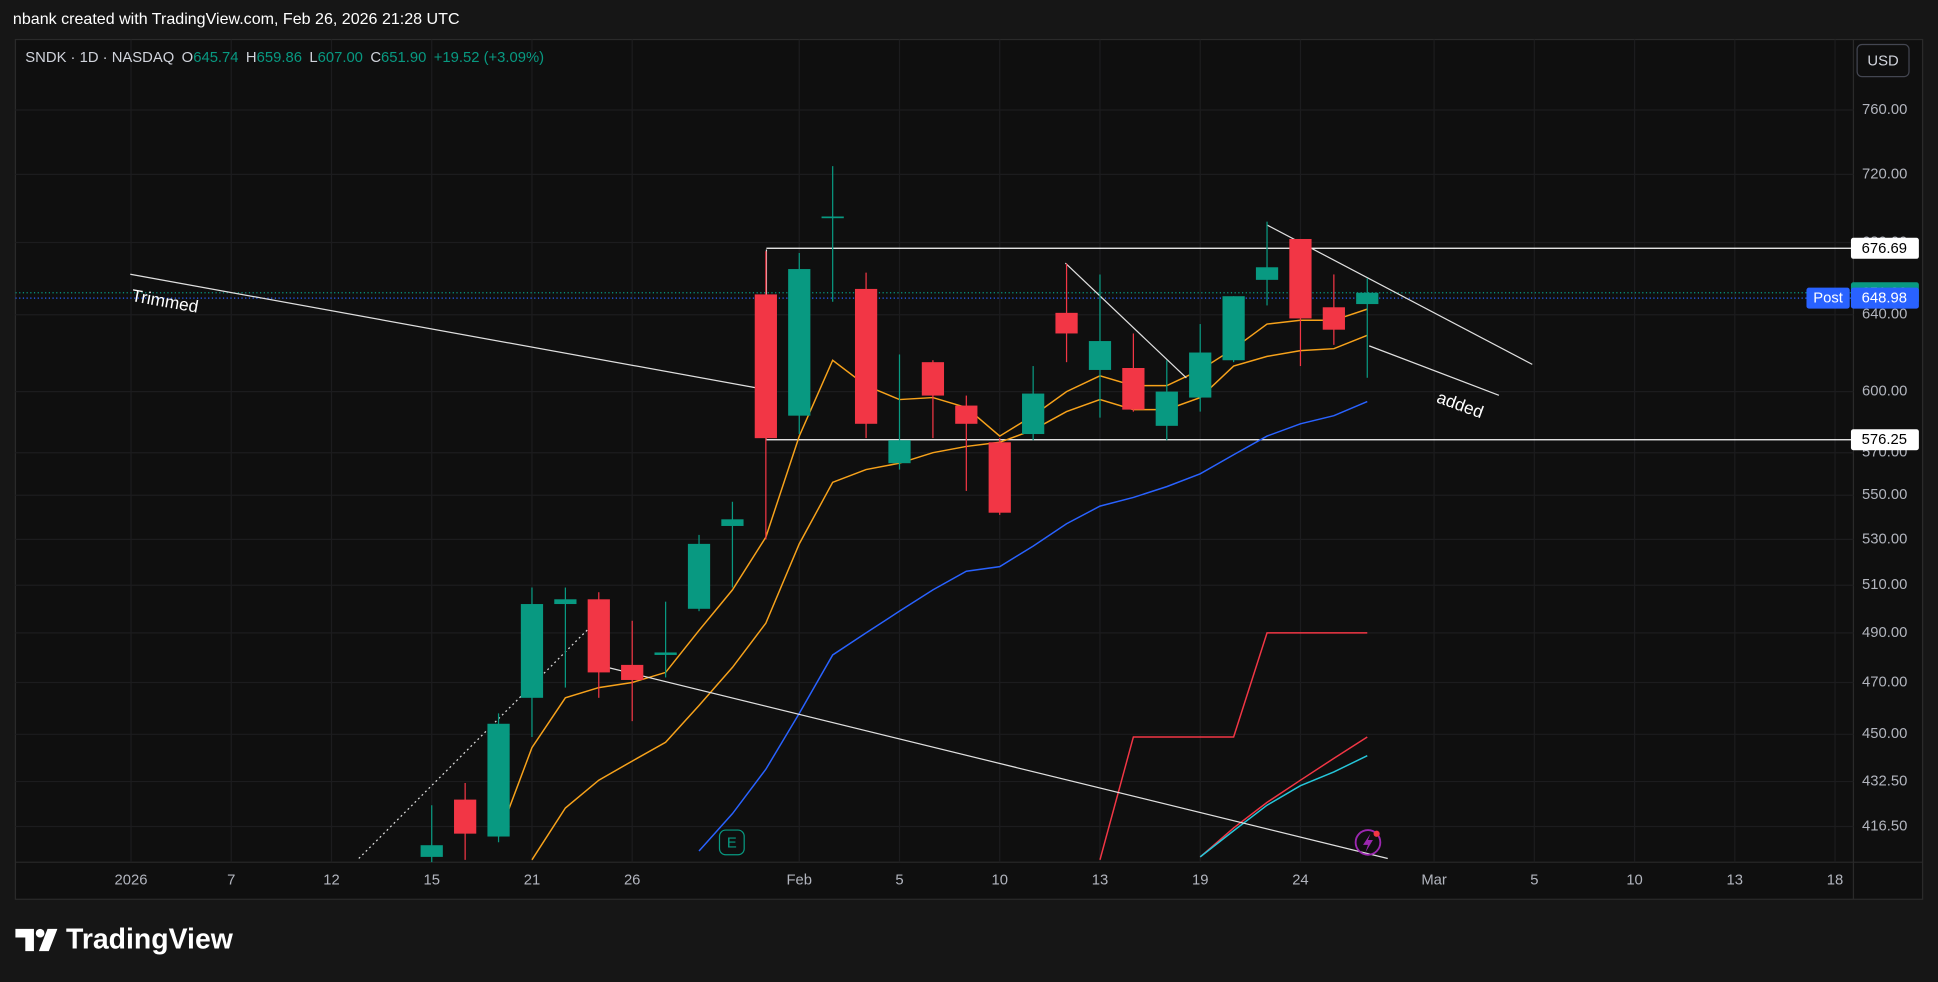 This screenshot has height=982, width=1938. What do you see at coordinates (1200, 881) in the screenshot?
I see `x-tick-label: 19` at bounding box center [1200, 881].